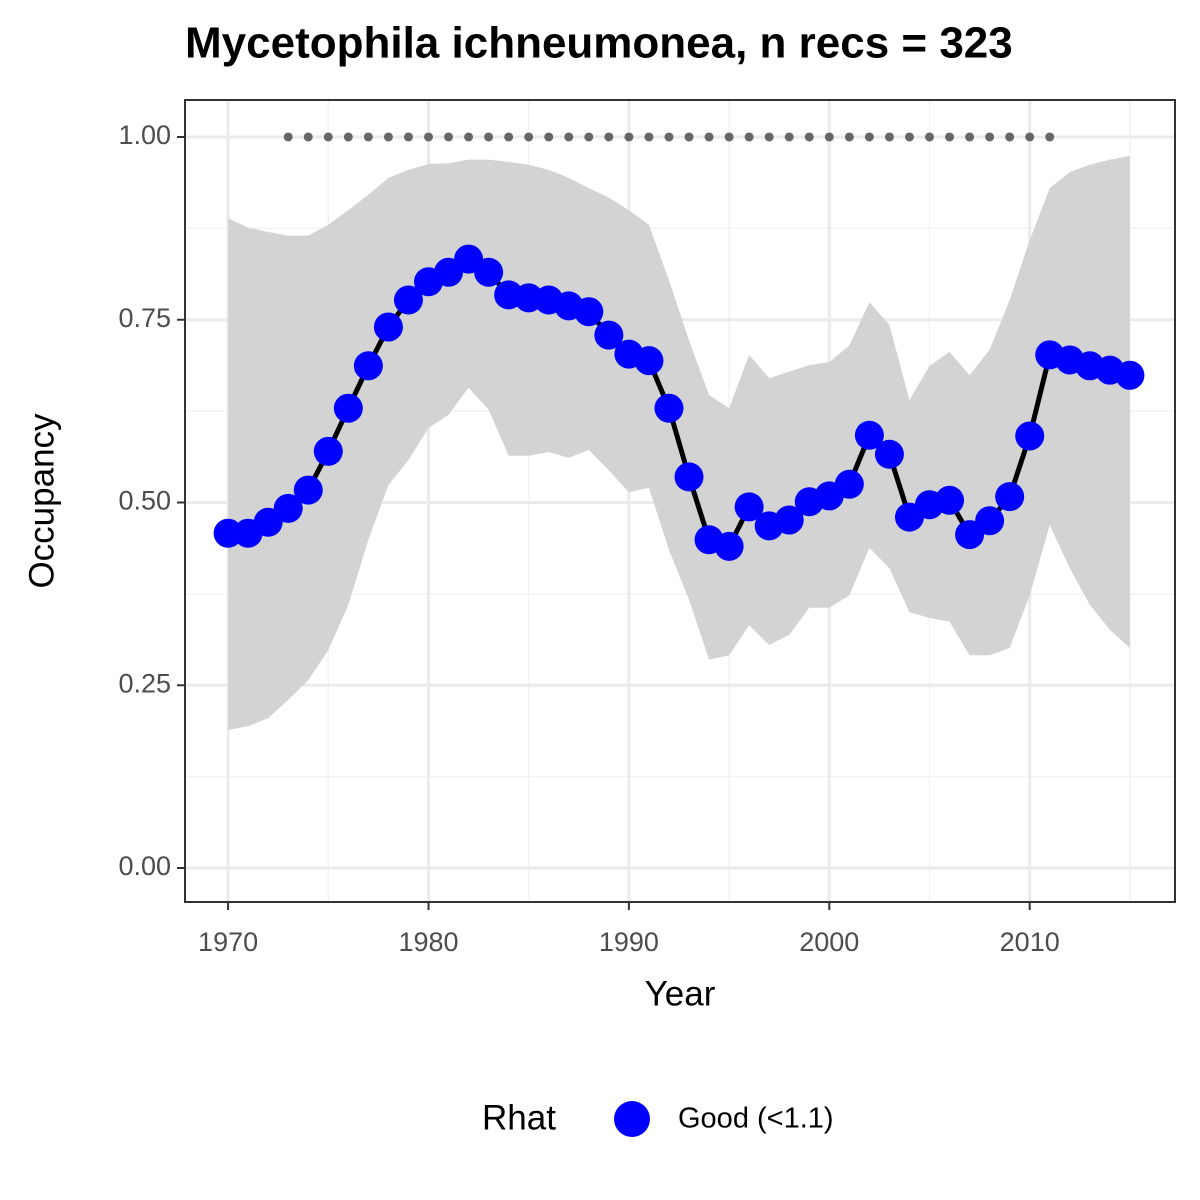 Image resolution: width=1200 pixels, height=1200 pixels. I want to click on chart-title: Mycetophila ichneumonea, n recs = 323, so click(599, 43).